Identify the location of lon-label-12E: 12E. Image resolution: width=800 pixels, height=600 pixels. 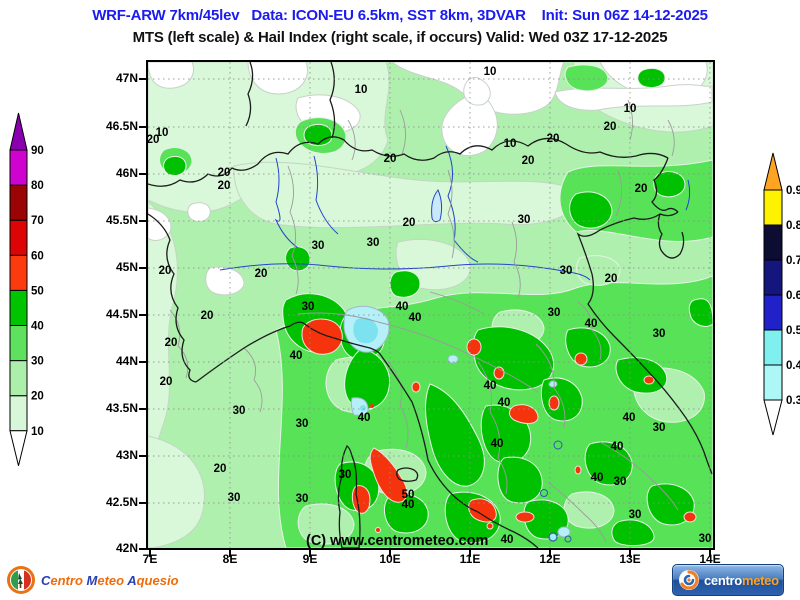
(550, 559).